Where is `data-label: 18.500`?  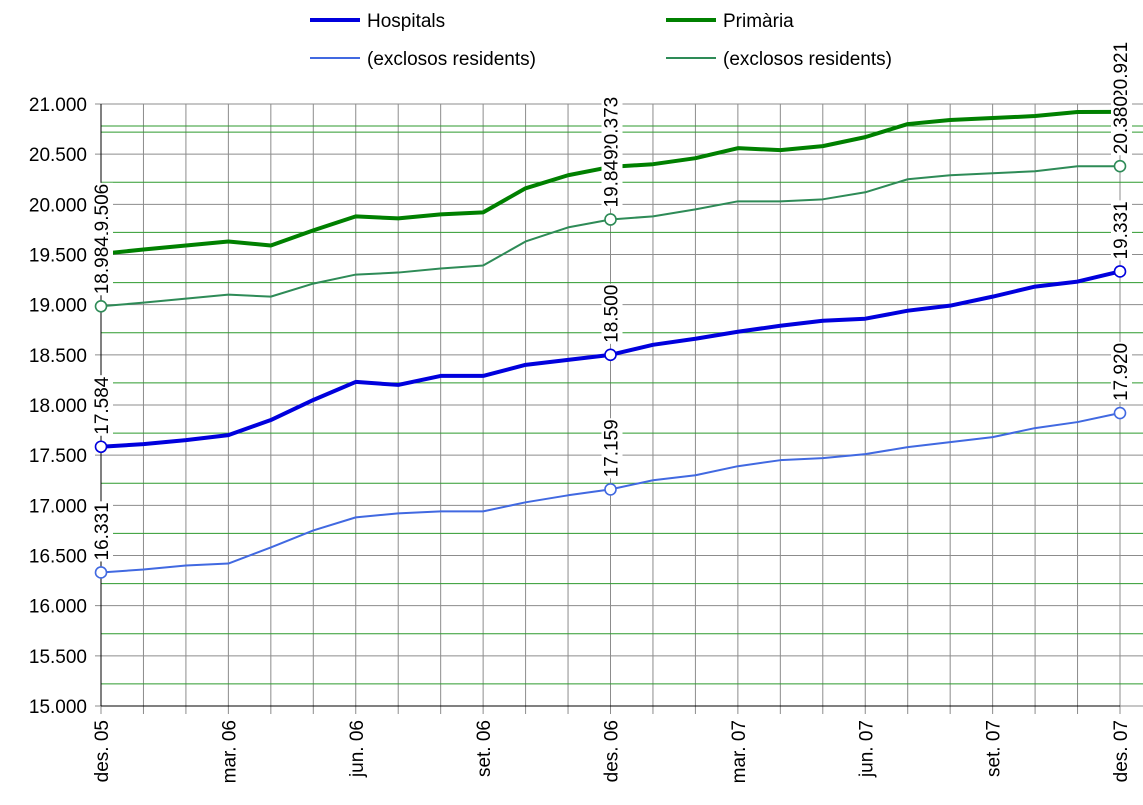
data-label: 18.500 is located at coordinates (612, 314).